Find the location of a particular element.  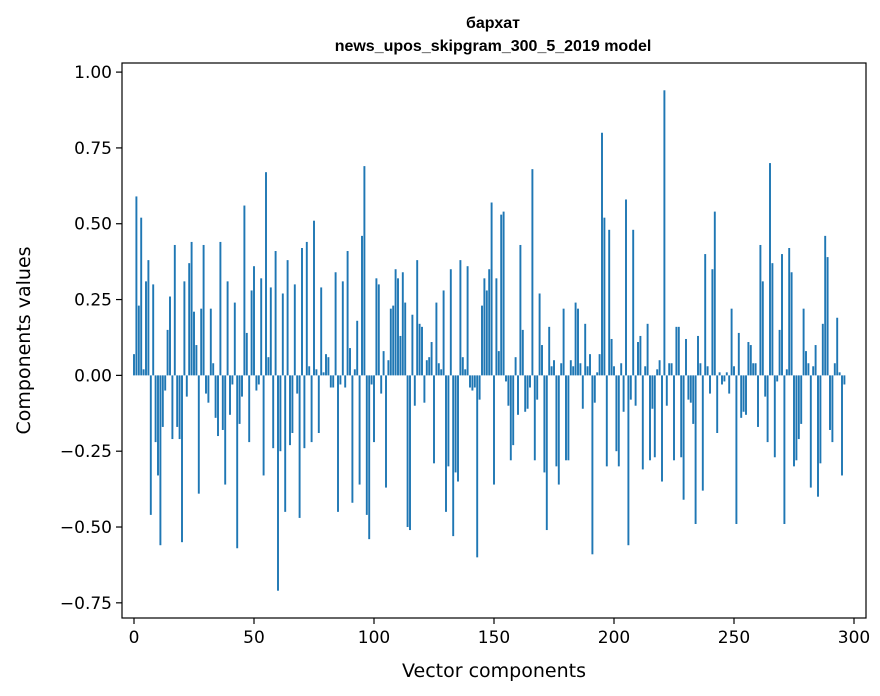

x-tick-label: 200 is located at coordinates (614, 638).